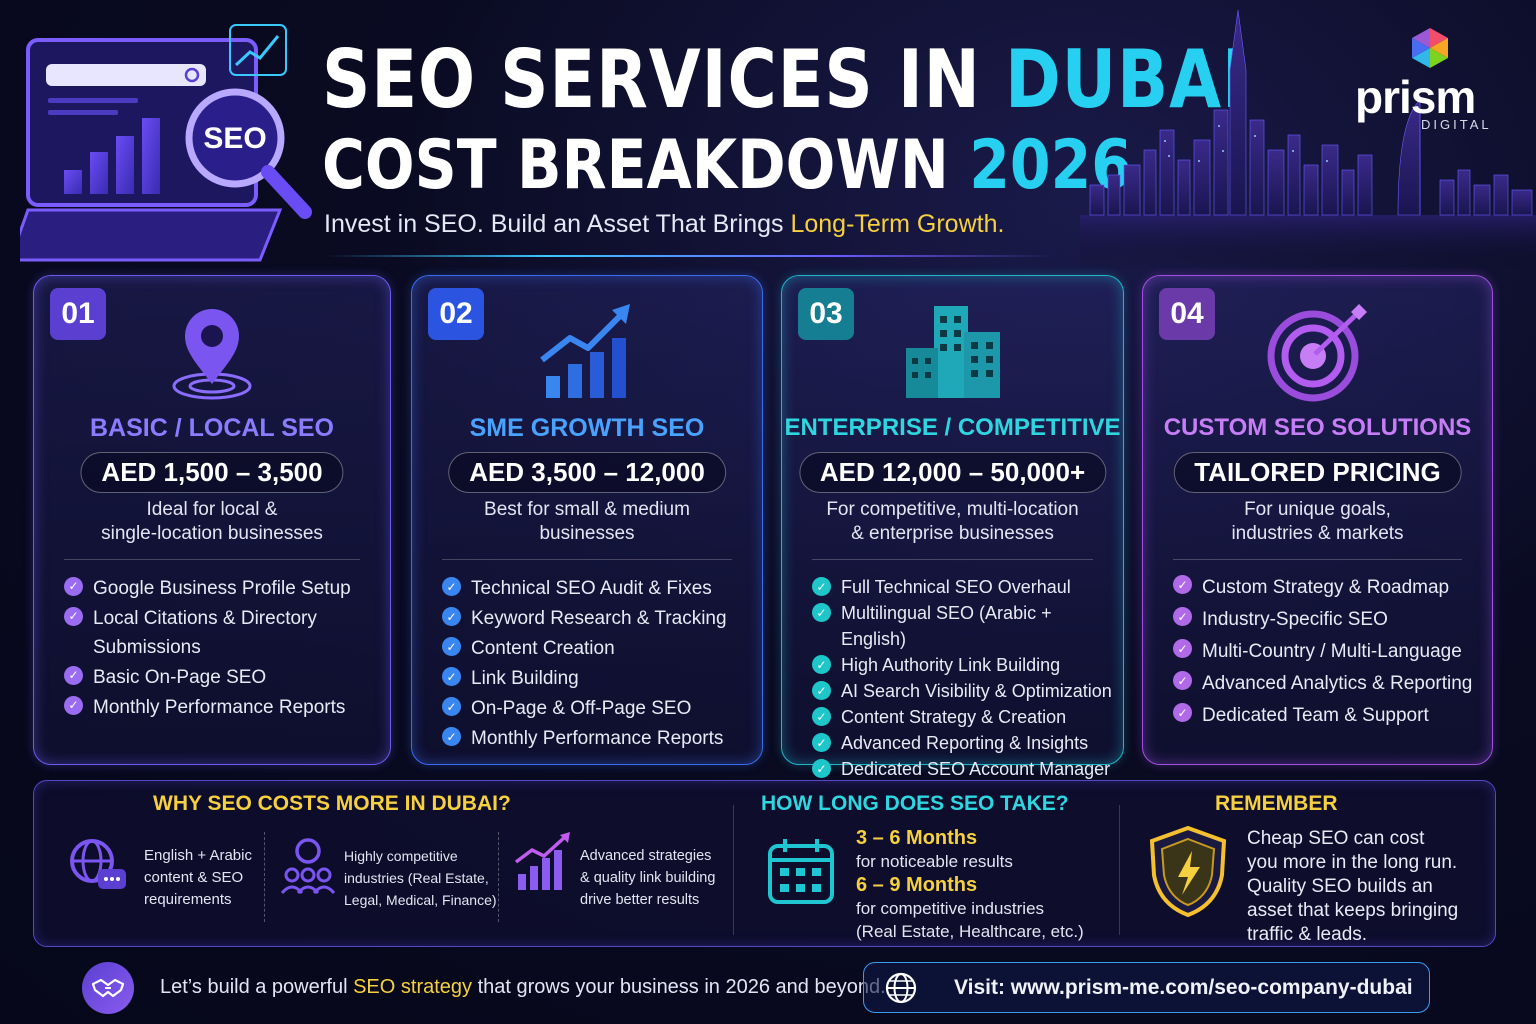 The image size is (1536, 1024). Describe the element at coordinates (801, 871) in the screenshot. I see `calendar-icon` at that location.